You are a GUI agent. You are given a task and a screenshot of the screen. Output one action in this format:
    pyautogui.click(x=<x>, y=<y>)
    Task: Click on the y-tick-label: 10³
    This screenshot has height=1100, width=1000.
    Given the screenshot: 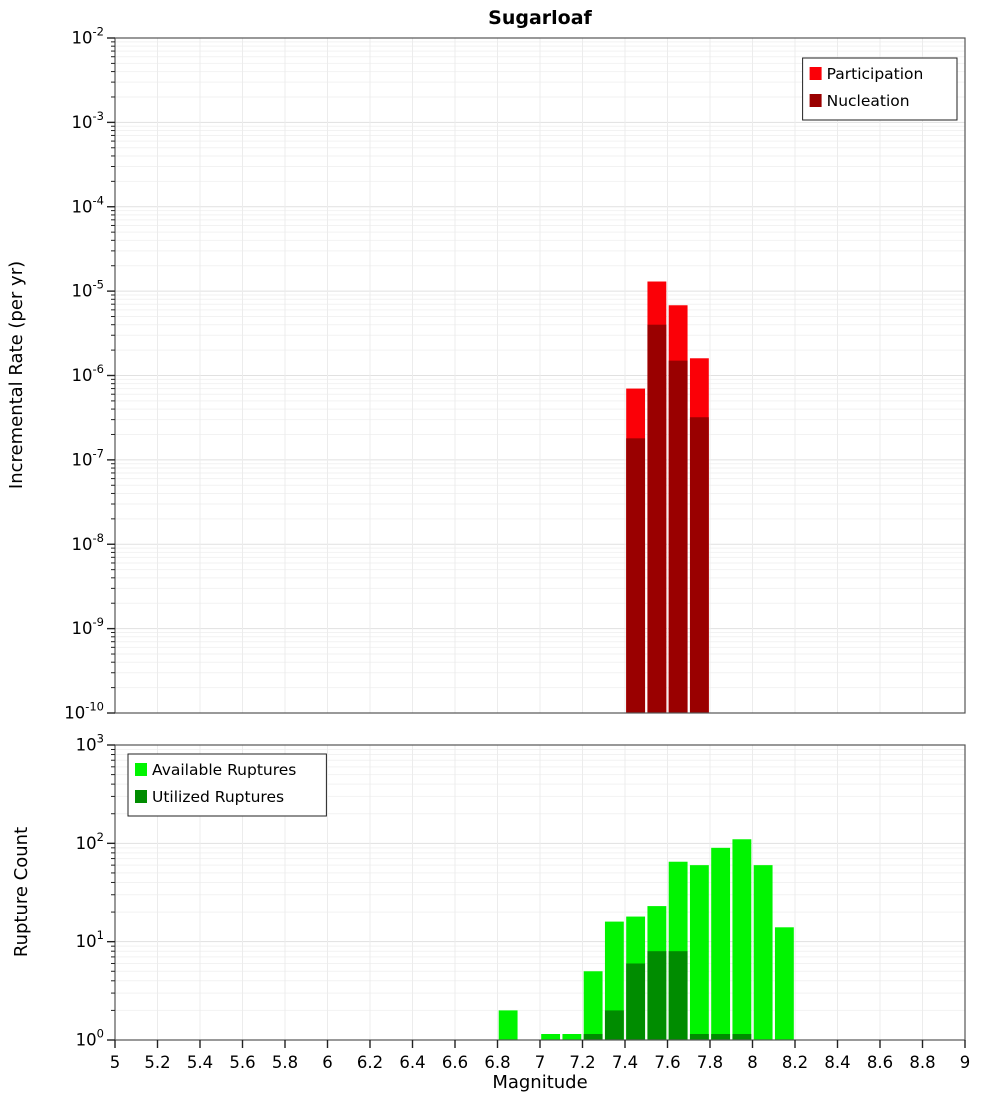 What is the action you would take?
    pyautogui.click(x=90, y=743)
    